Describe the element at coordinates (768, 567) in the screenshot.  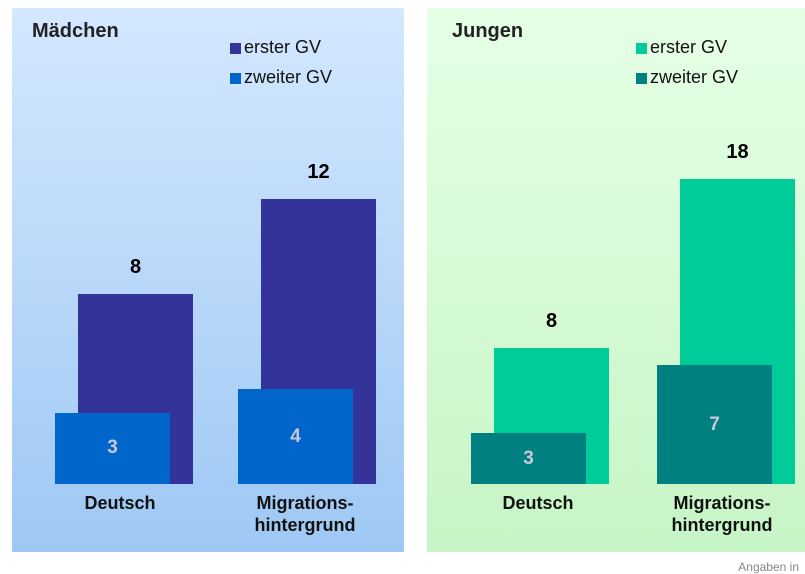
I see `footnote: Angaben in` at that location.